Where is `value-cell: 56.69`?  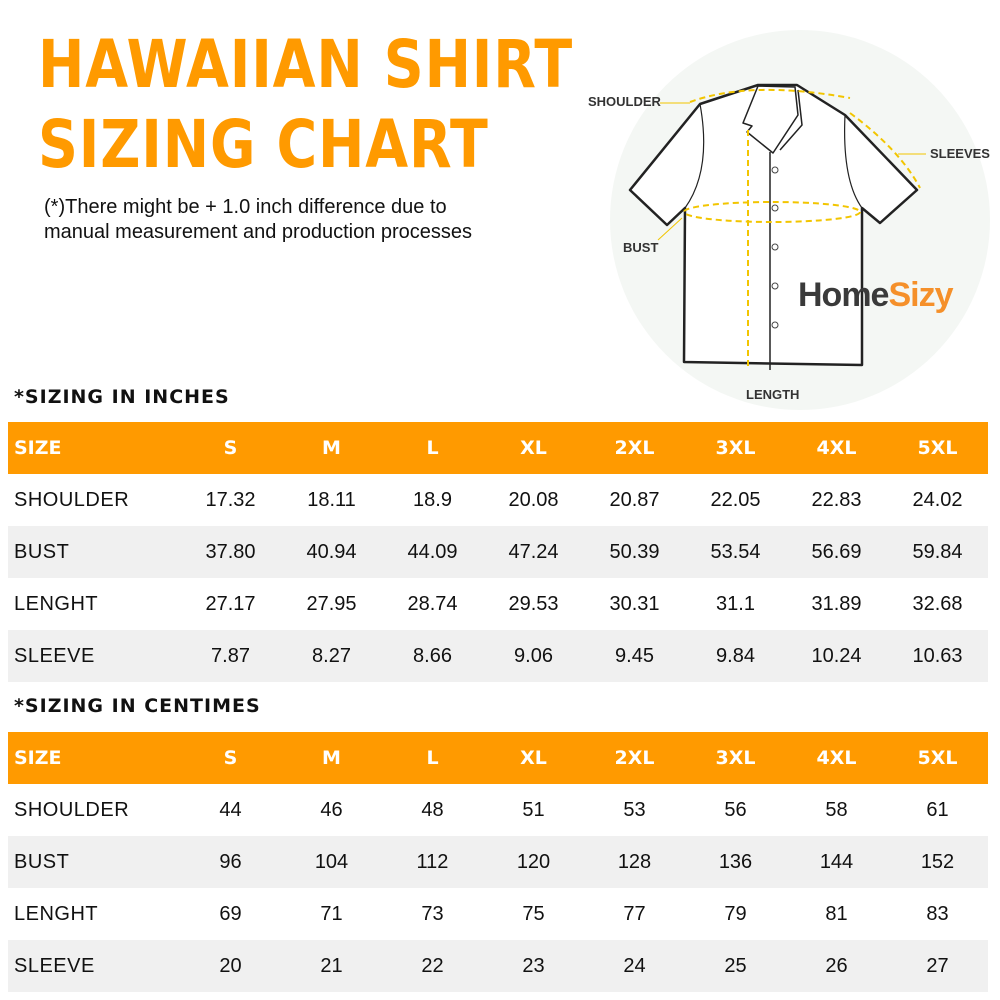 value-cell: 56.69 is located at coordinates (836, 552).